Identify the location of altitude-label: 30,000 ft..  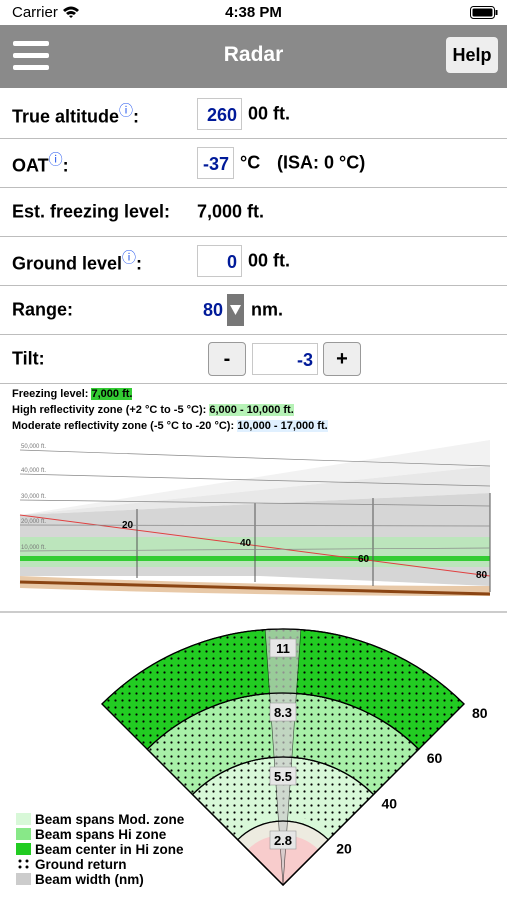
(33, 497).